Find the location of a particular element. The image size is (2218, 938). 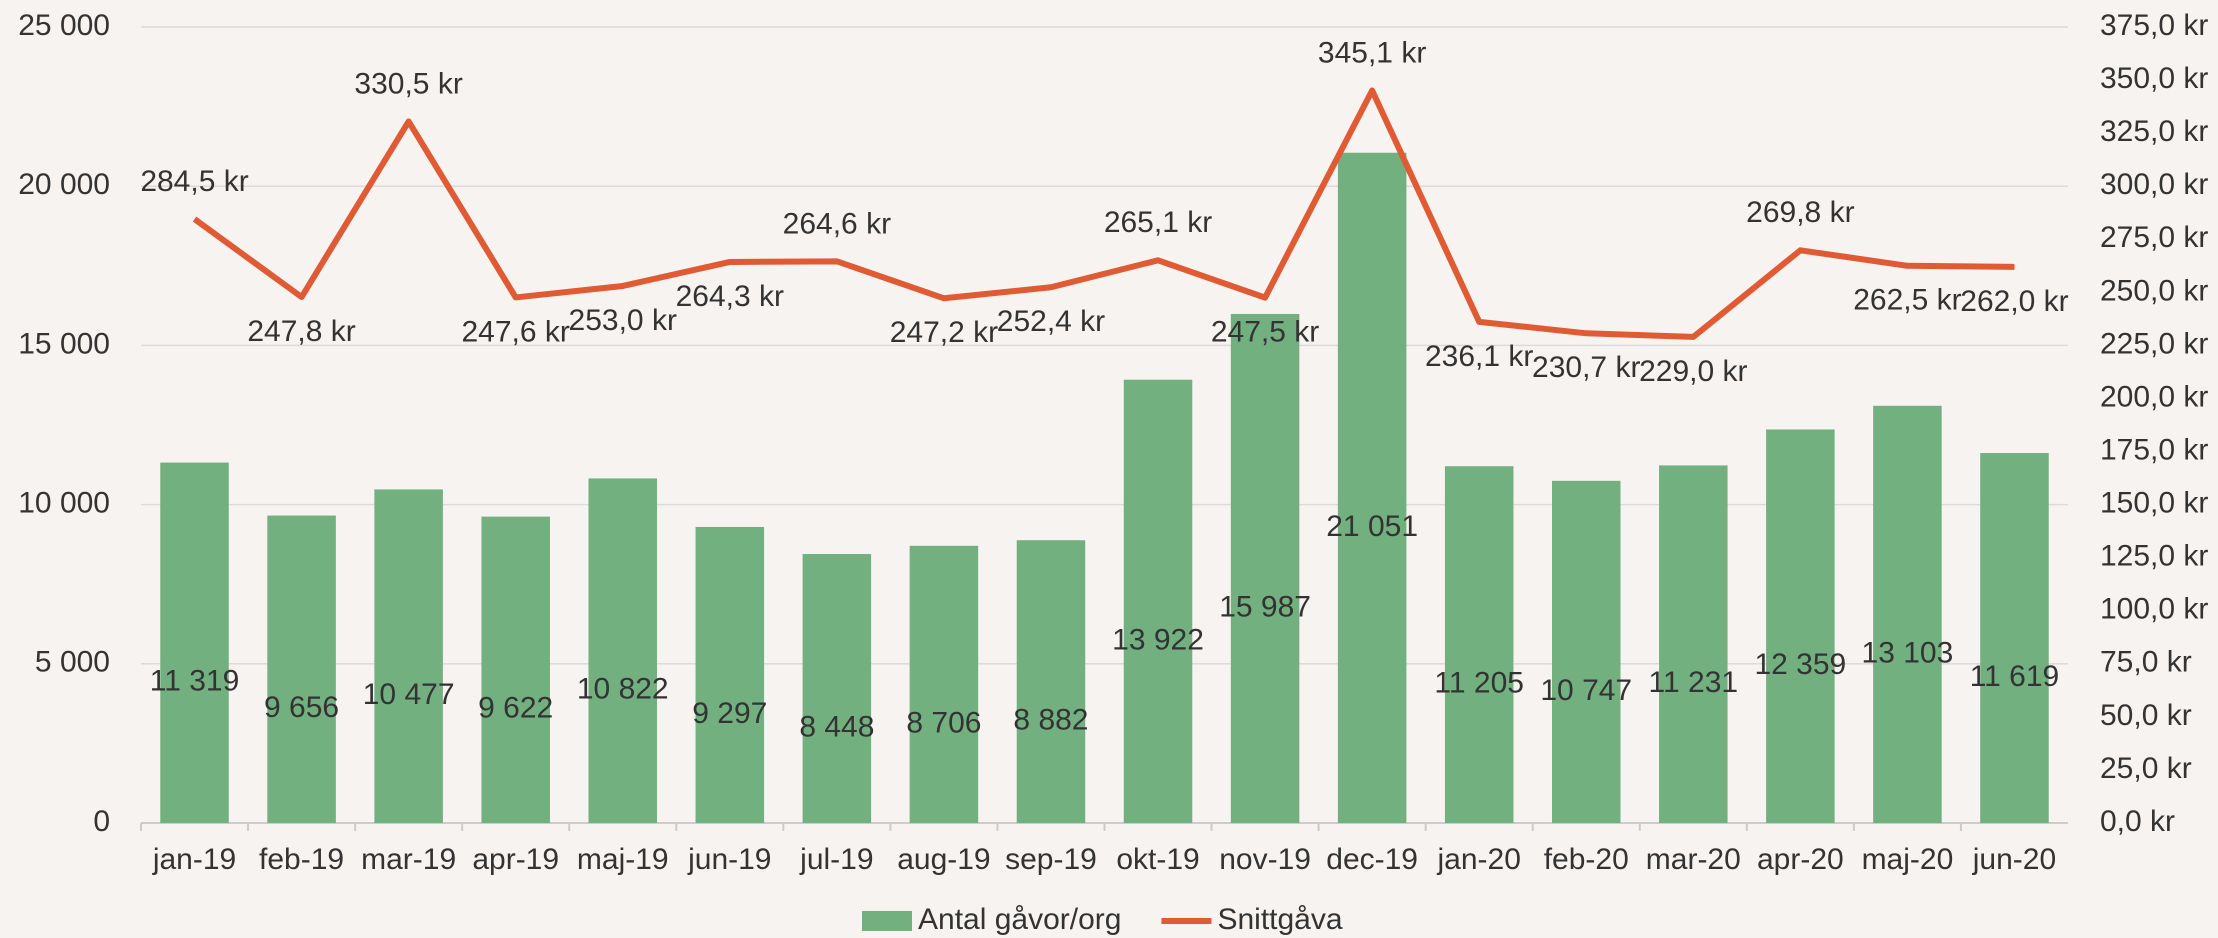

y2-tick-label: 325,0 kr is located at coordinates (2154, 131).